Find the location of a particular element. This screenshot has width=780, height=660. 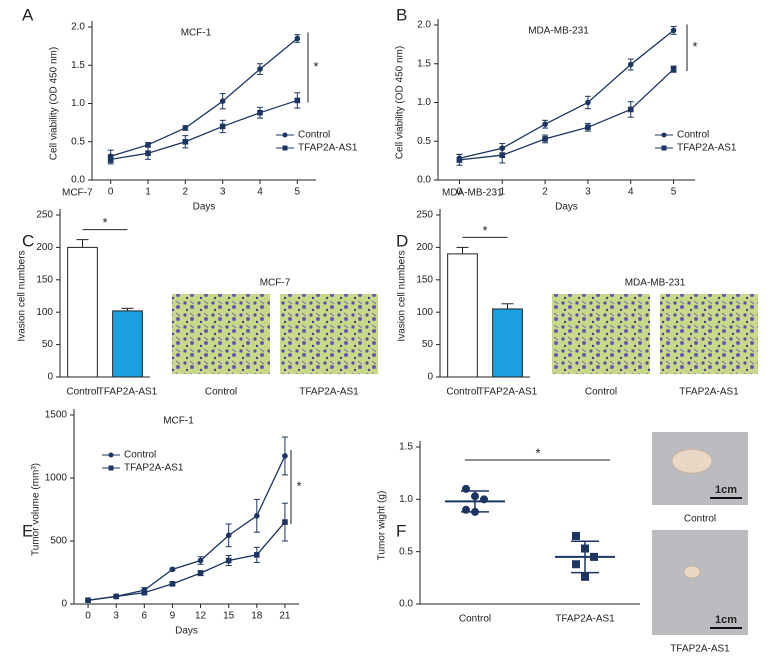

chart-title: MDA-MB-231 is located at coordinates (472, 193).